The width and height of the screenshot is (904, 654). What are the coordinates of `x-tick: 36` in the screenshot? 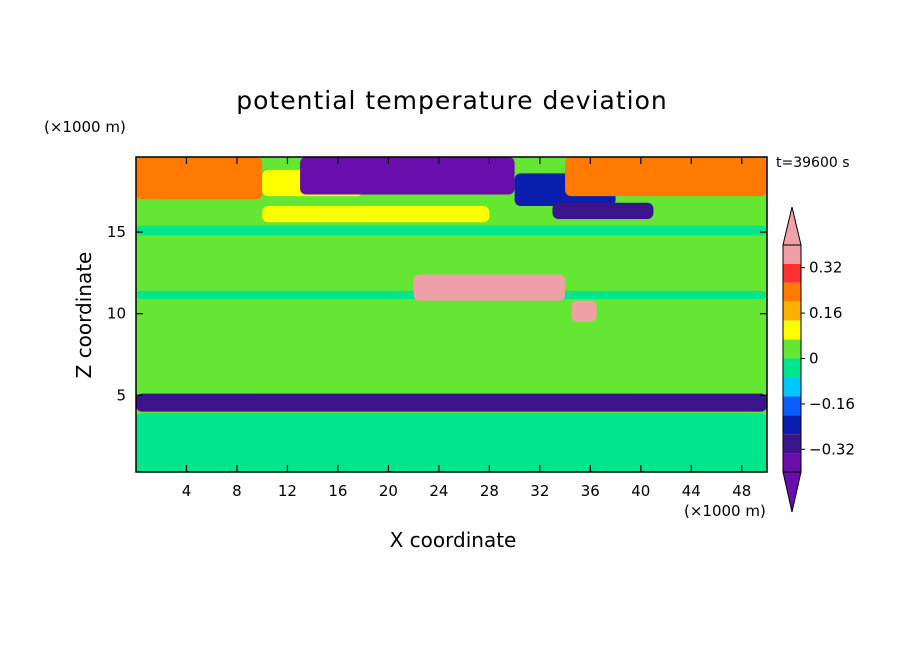 It's located at (590, 328).